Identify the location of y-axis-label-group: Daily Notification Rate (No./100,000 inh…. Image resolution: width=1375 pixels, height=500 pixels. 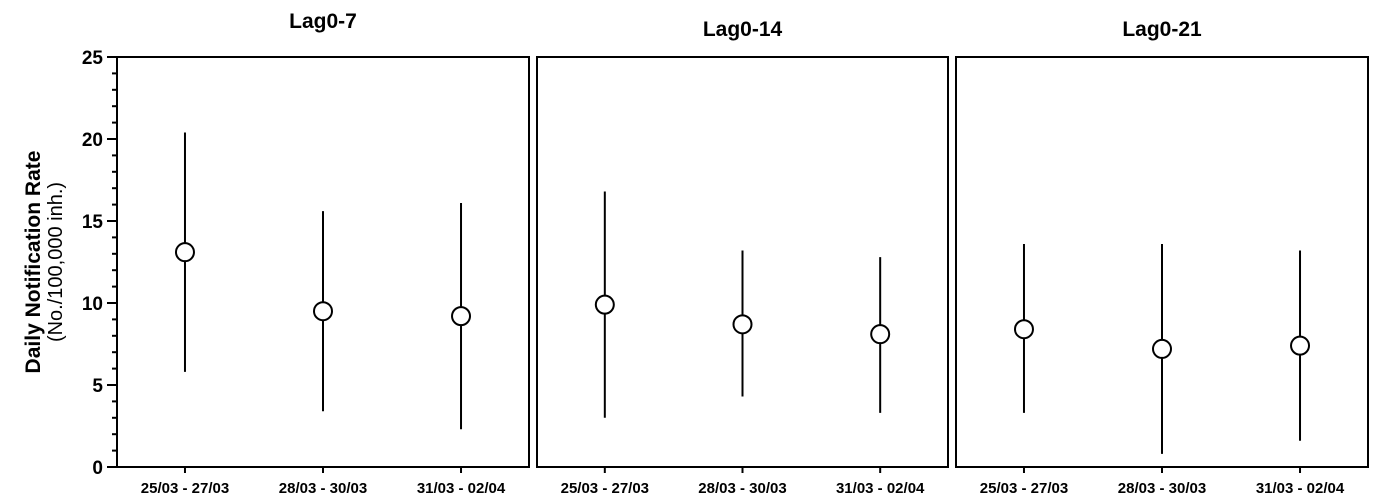
(44, 262).